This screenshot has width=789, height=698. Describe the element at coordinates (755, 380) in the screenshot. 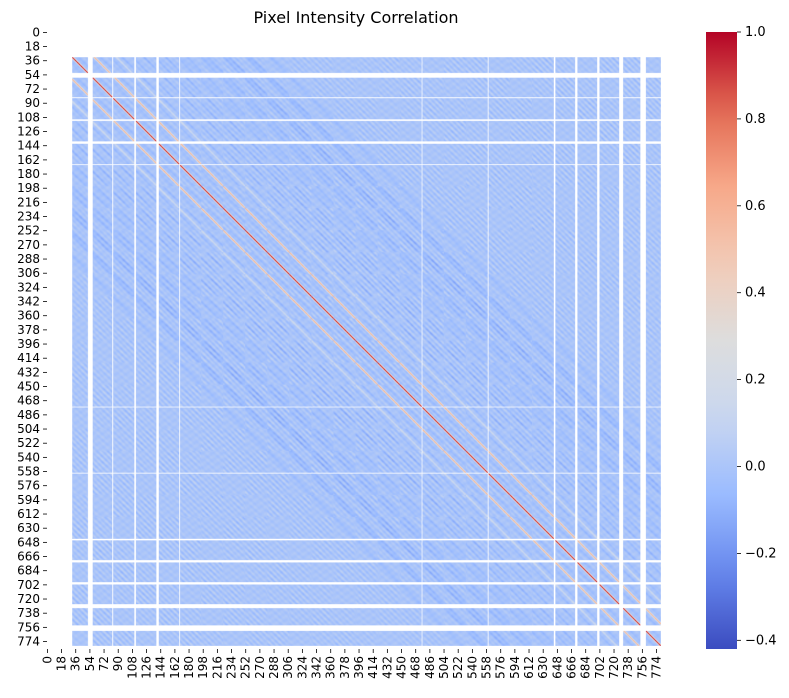

I see `colorbar-tick-label: 0.2` at that location.